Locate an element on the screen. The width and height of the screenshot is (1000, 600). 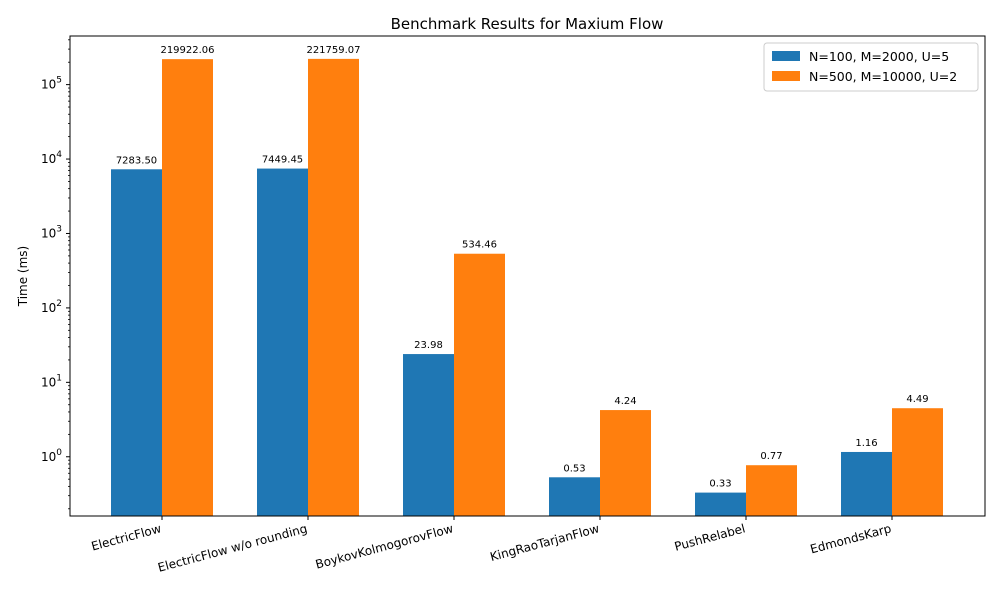
y-tick-label: 10² is located at coordinates (51, 307).